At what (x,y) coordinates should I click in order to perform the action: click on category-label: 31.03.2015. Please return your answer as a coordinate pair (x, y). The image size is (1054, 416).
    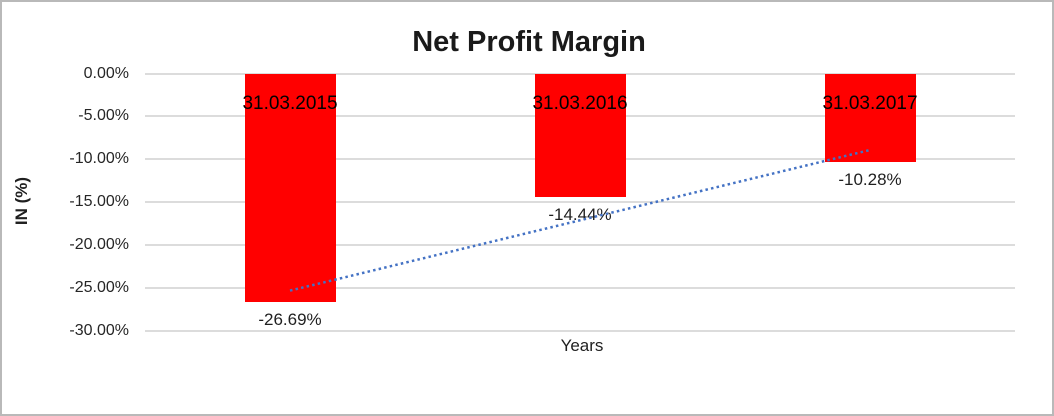
    Looking at the image, I should click on (290, 103).